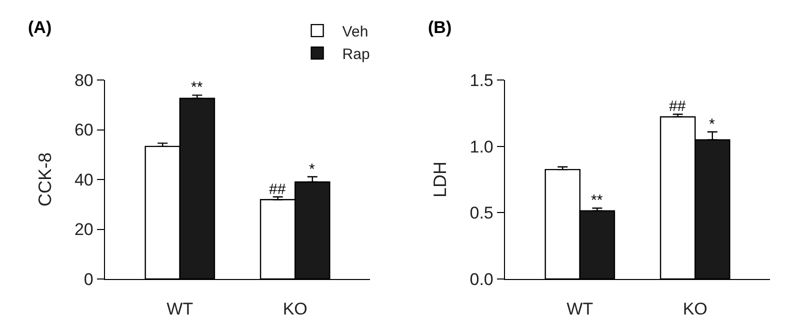 The image size is (800, 324). What do you see at coordinates (84, 180) in the screenshot?
I see `y-tick-label: 40` at bounding box center [84, 180].